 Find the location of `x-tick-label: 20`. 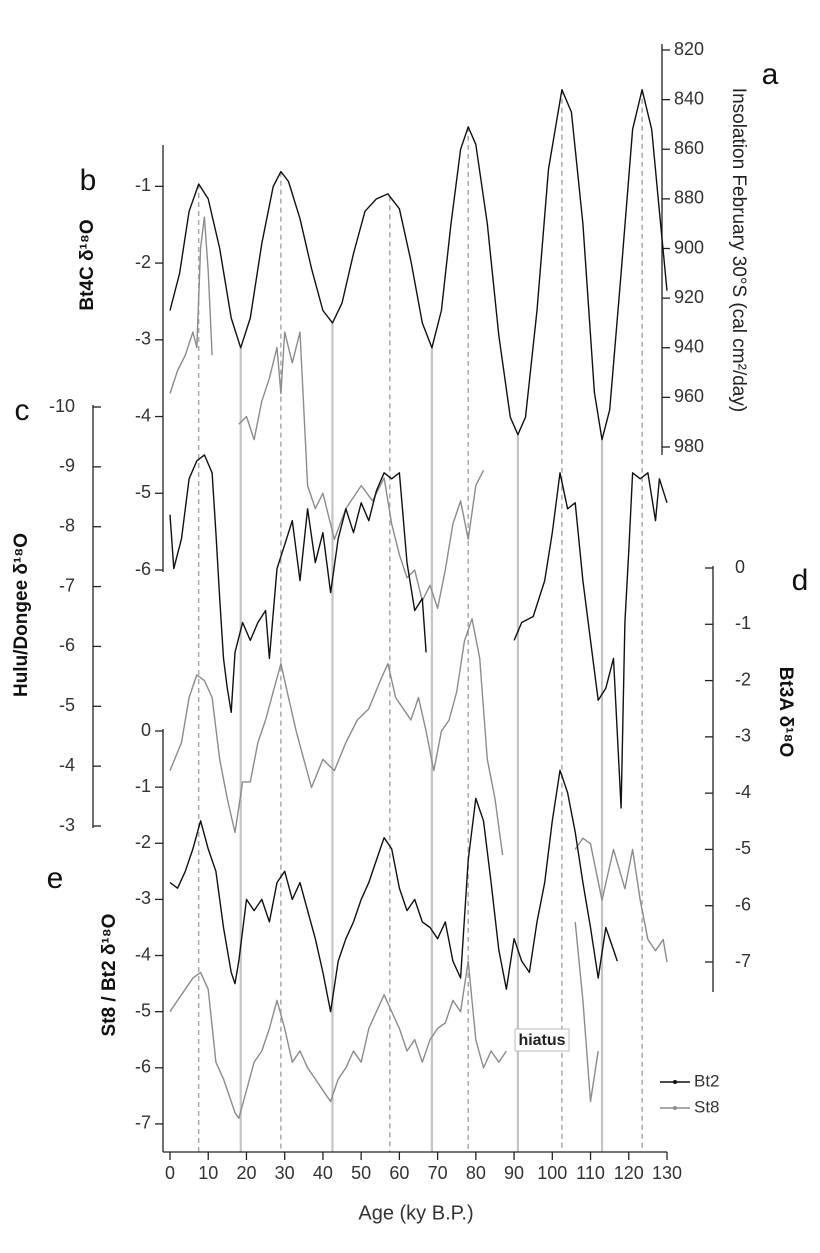

x-tick-label: 20 is located at coordinates (246, 1173).